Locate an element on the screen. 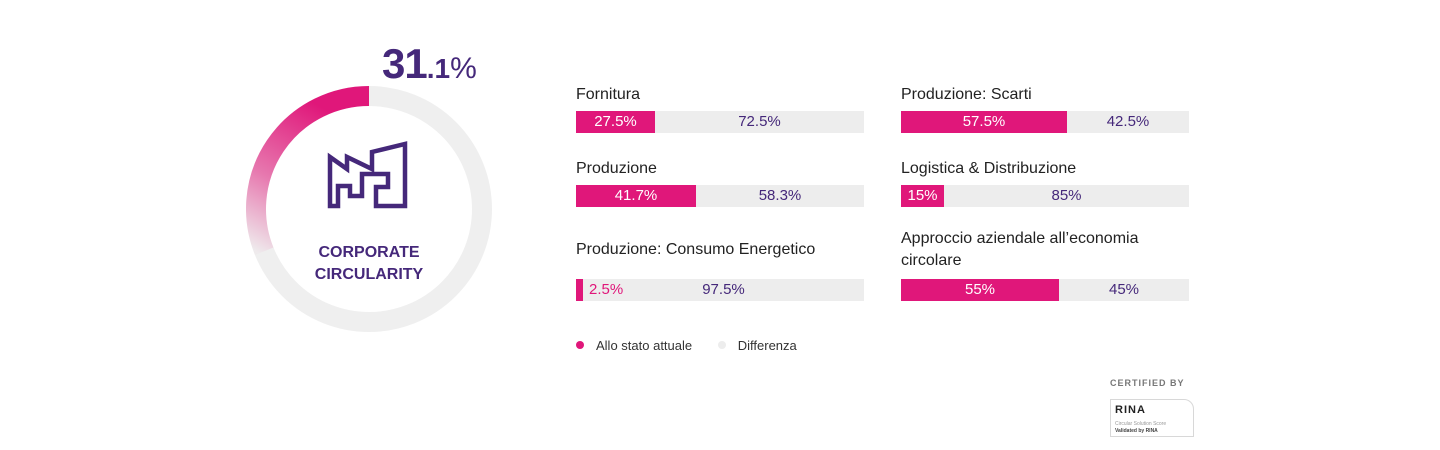 Image resolution: width=1440 pixels, height=450 pixels. bar-value-current: 41.7% is located at coordinates (636, 195).